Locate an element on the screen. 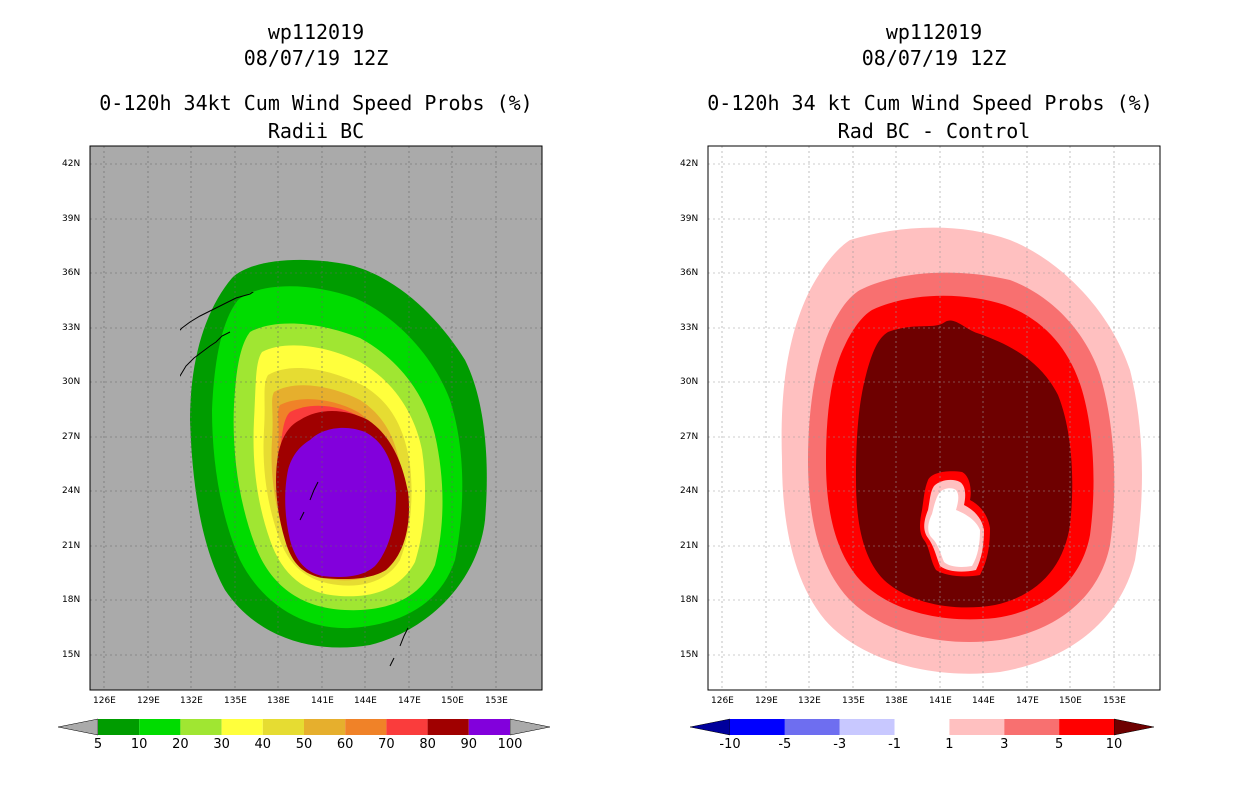 The image size is (1236, 800). right-title-line1: wp112019 is located at coordinates (934, 32).